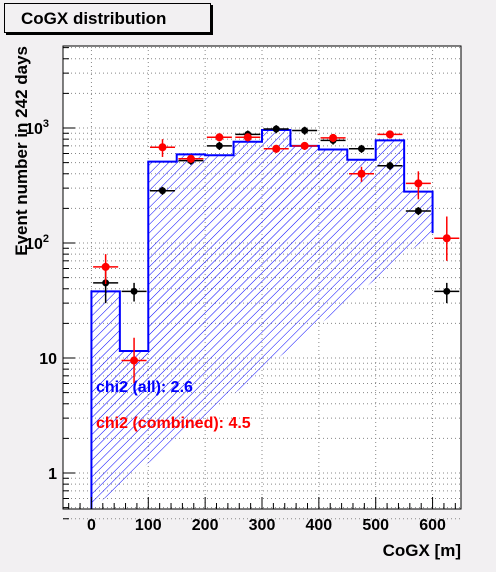  I want to click on y-tick-label: 10², so click(37, 243).